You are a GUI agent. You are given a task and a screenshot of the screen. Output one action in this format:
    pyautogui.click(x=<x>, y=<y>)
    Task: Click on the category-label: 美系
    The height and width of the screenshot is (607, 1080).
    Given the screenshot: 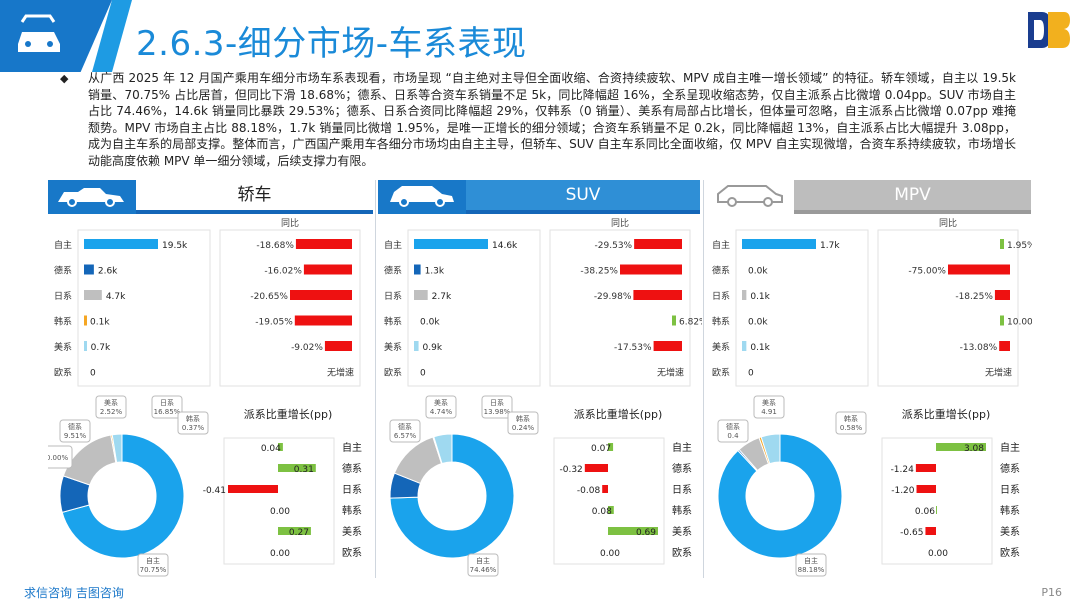 What is the action you would take?
    pyautogui.click(x=721, y=347)
    